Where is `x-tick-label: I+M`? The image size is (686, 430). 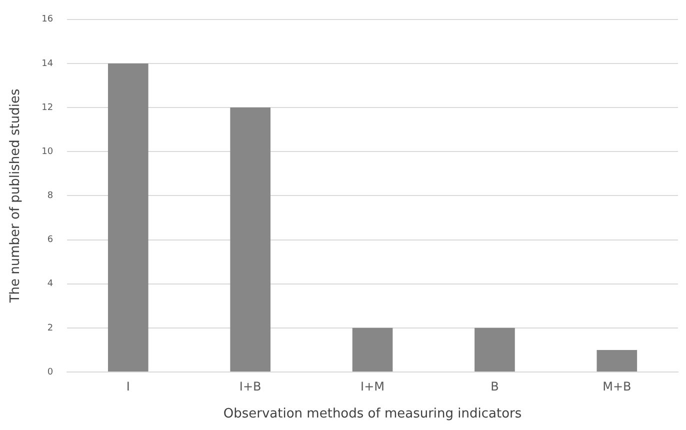
x-tick-label: I+M is located at coordinates (372, 386).